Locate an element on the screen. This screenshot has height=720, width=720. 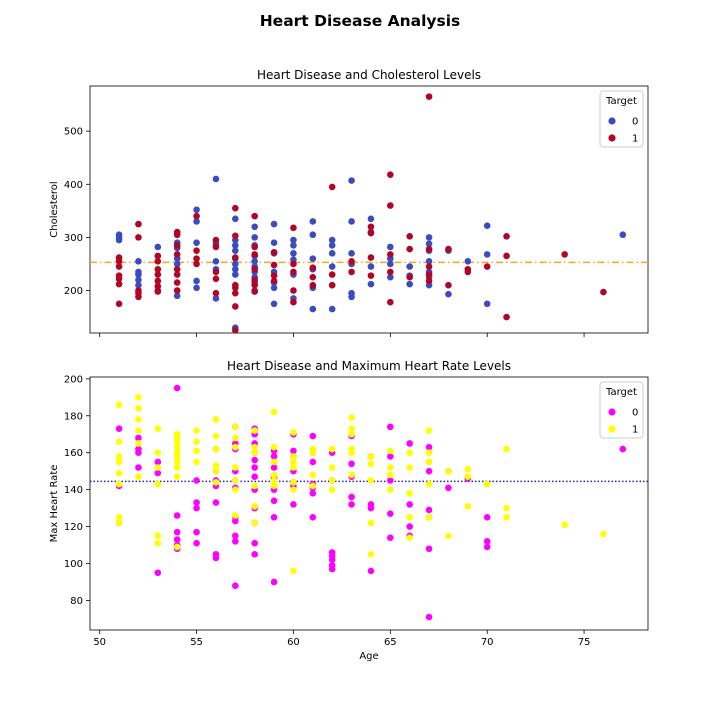
cholesterol-y-tick-label: 500 is located at coordinates (73, 132).